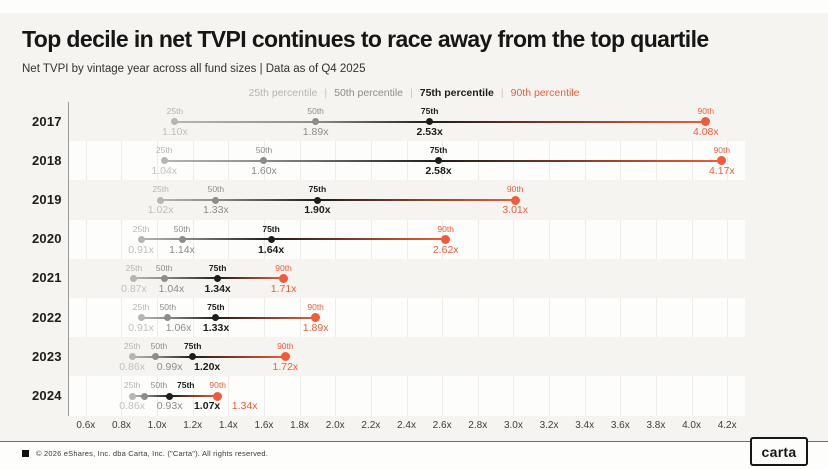  What do you see at coordinates (141, 249) in the screenshot?
I see `value-label: 0.91x` at bounding box center [141, 249].